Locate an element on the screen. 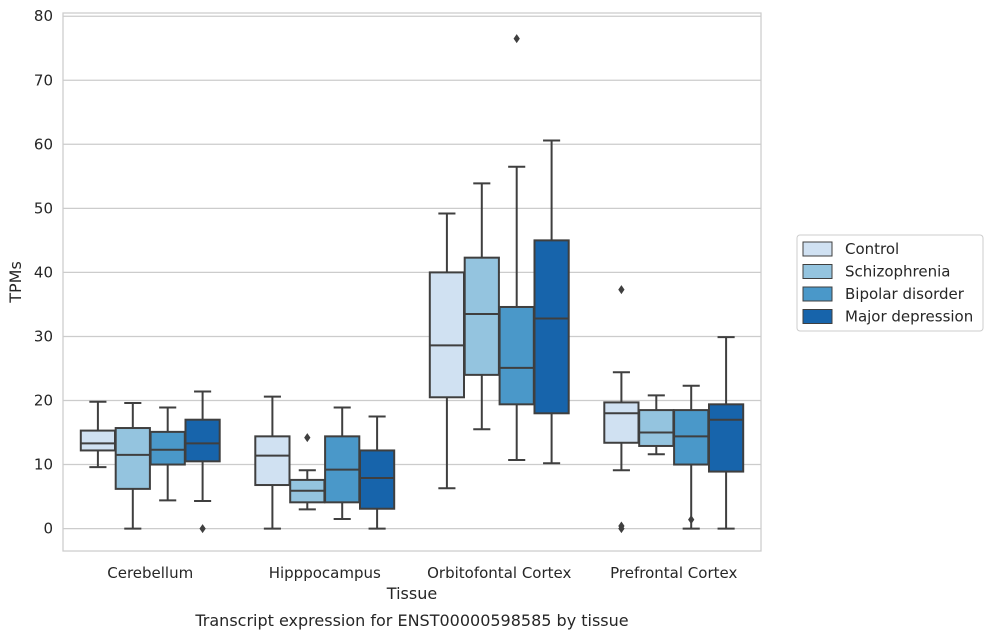 This screenshot has height=638, width=993. y-tick-label: 20 is located at coordinates (43, 400).